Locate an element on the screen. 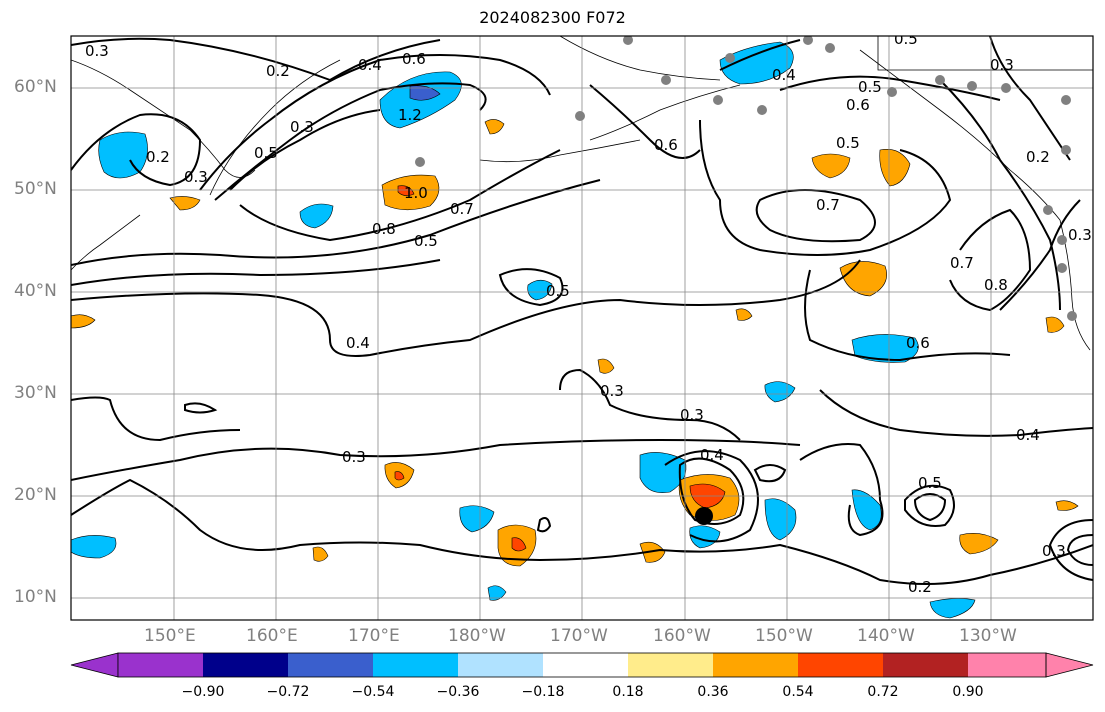 Image resolution: width=1105 pixels, height=712 pixels. lat-label: 10°N is located at coordinates (35, 597).